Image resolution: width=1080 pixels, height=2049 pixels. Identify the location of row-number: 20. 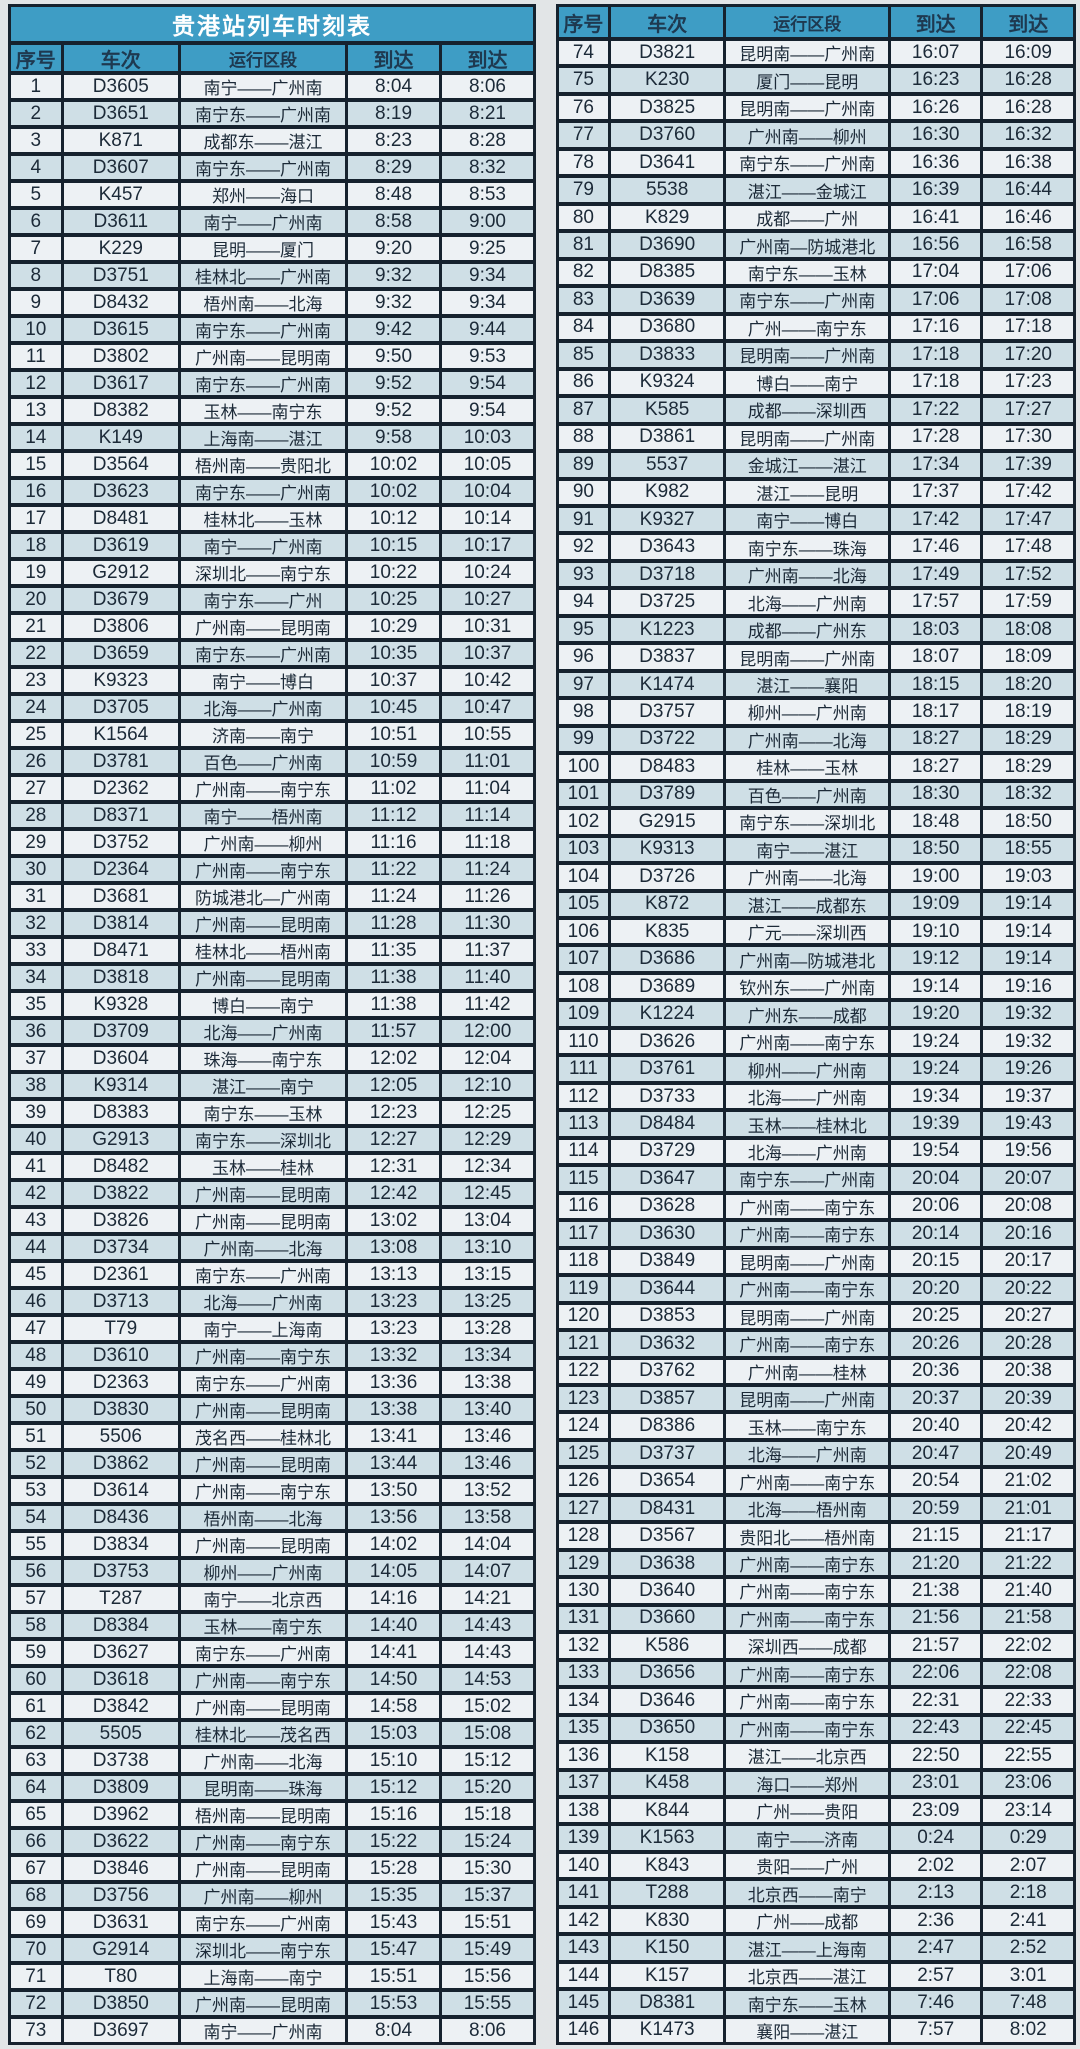
(36, 599).